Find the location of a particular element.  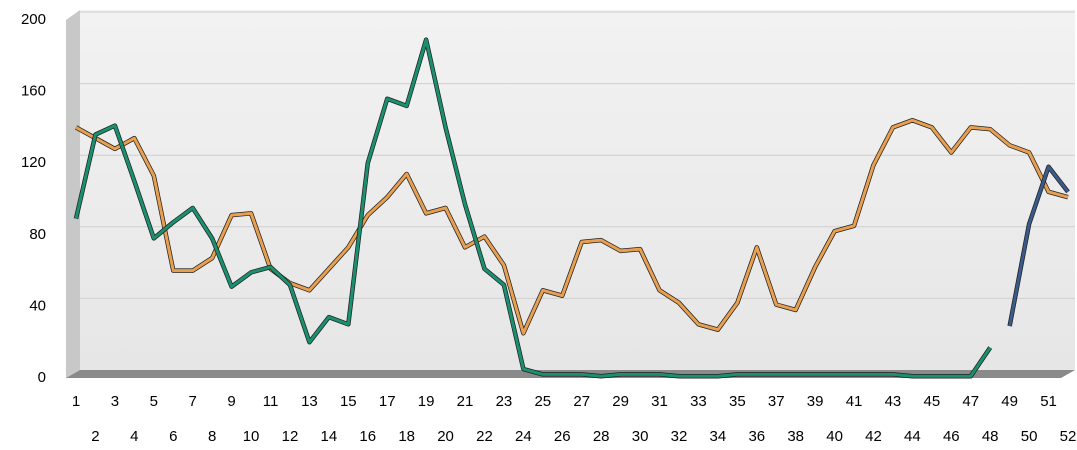

x-tick-label: 6 is located at coordinates (173, 436).